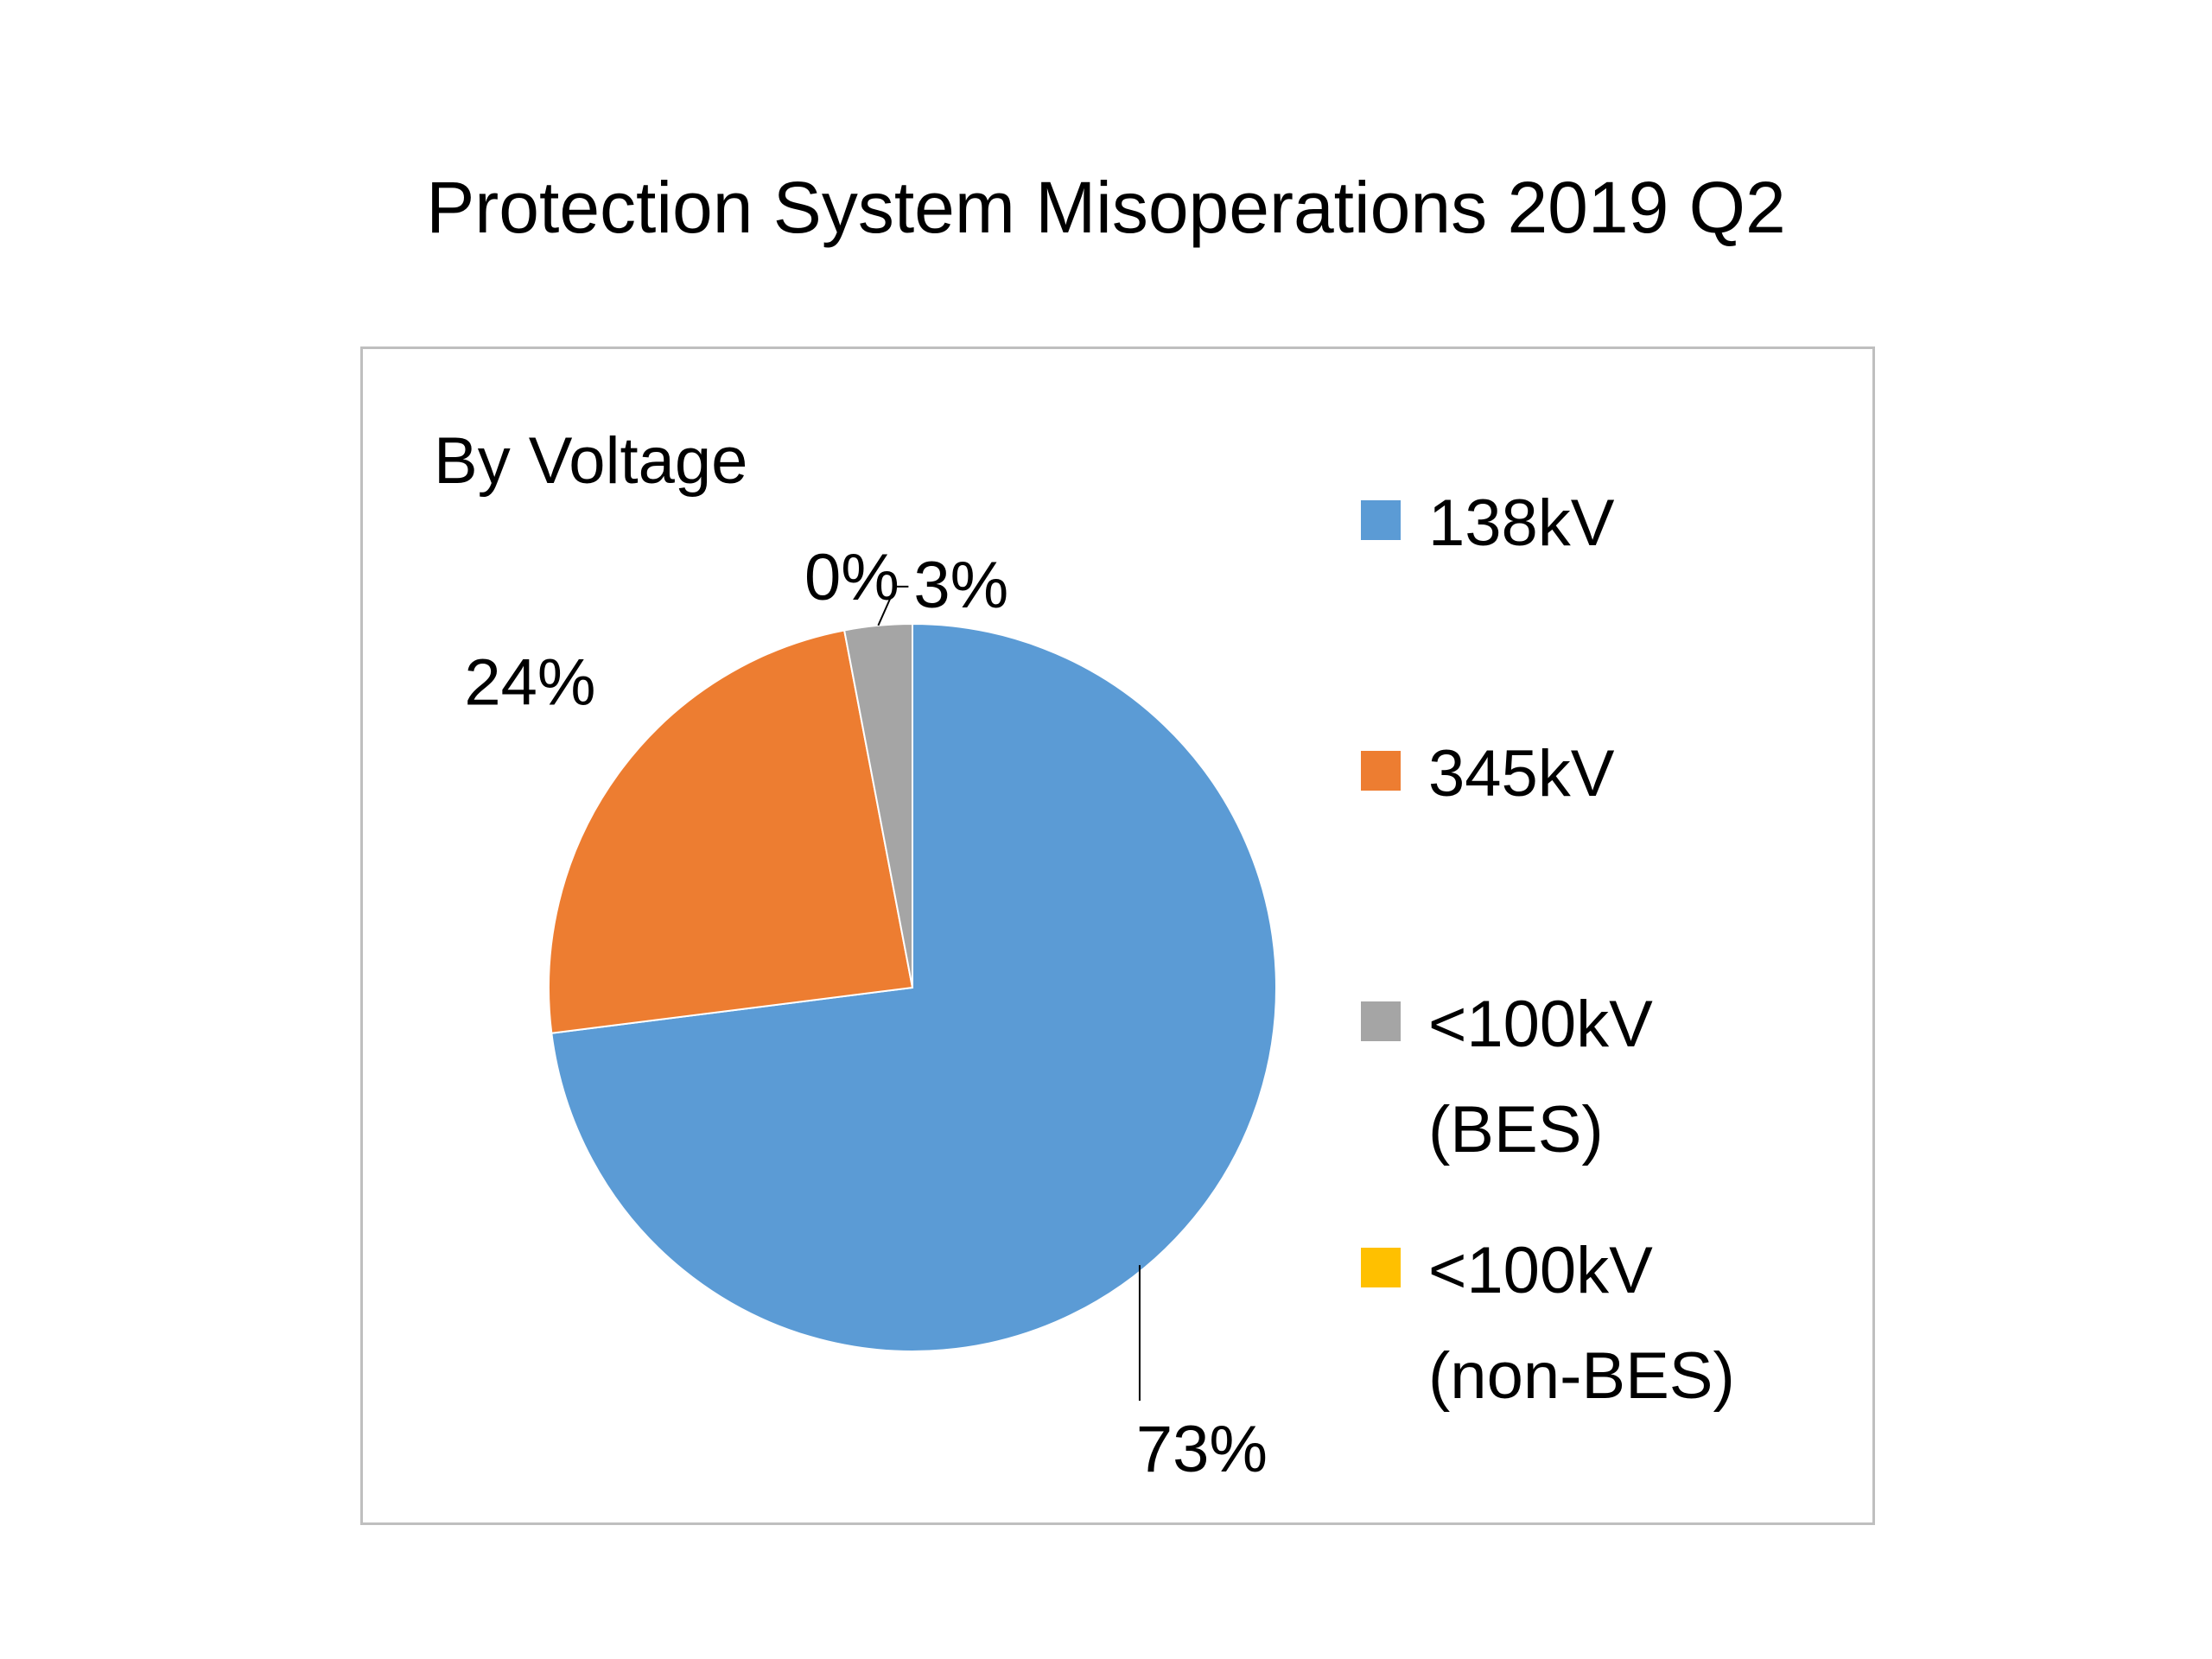  What do you see at coordinates (960, 585) in the screenshot?
I see `data-label-100kv-bes: 3%` at bounding box center [960, 585].